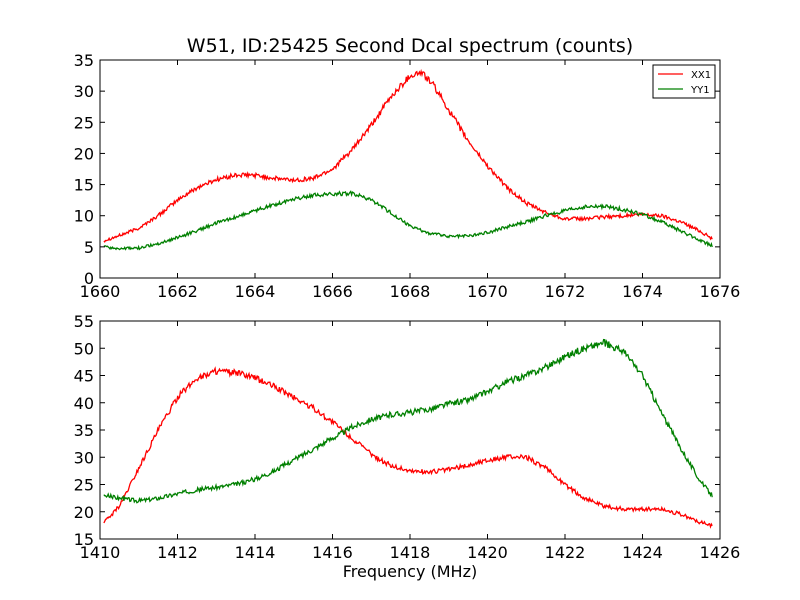 Image resolution: width=800 pixels, height=600 pixels. I want to click on top-y-tick-label: 5, so click(89, 247).